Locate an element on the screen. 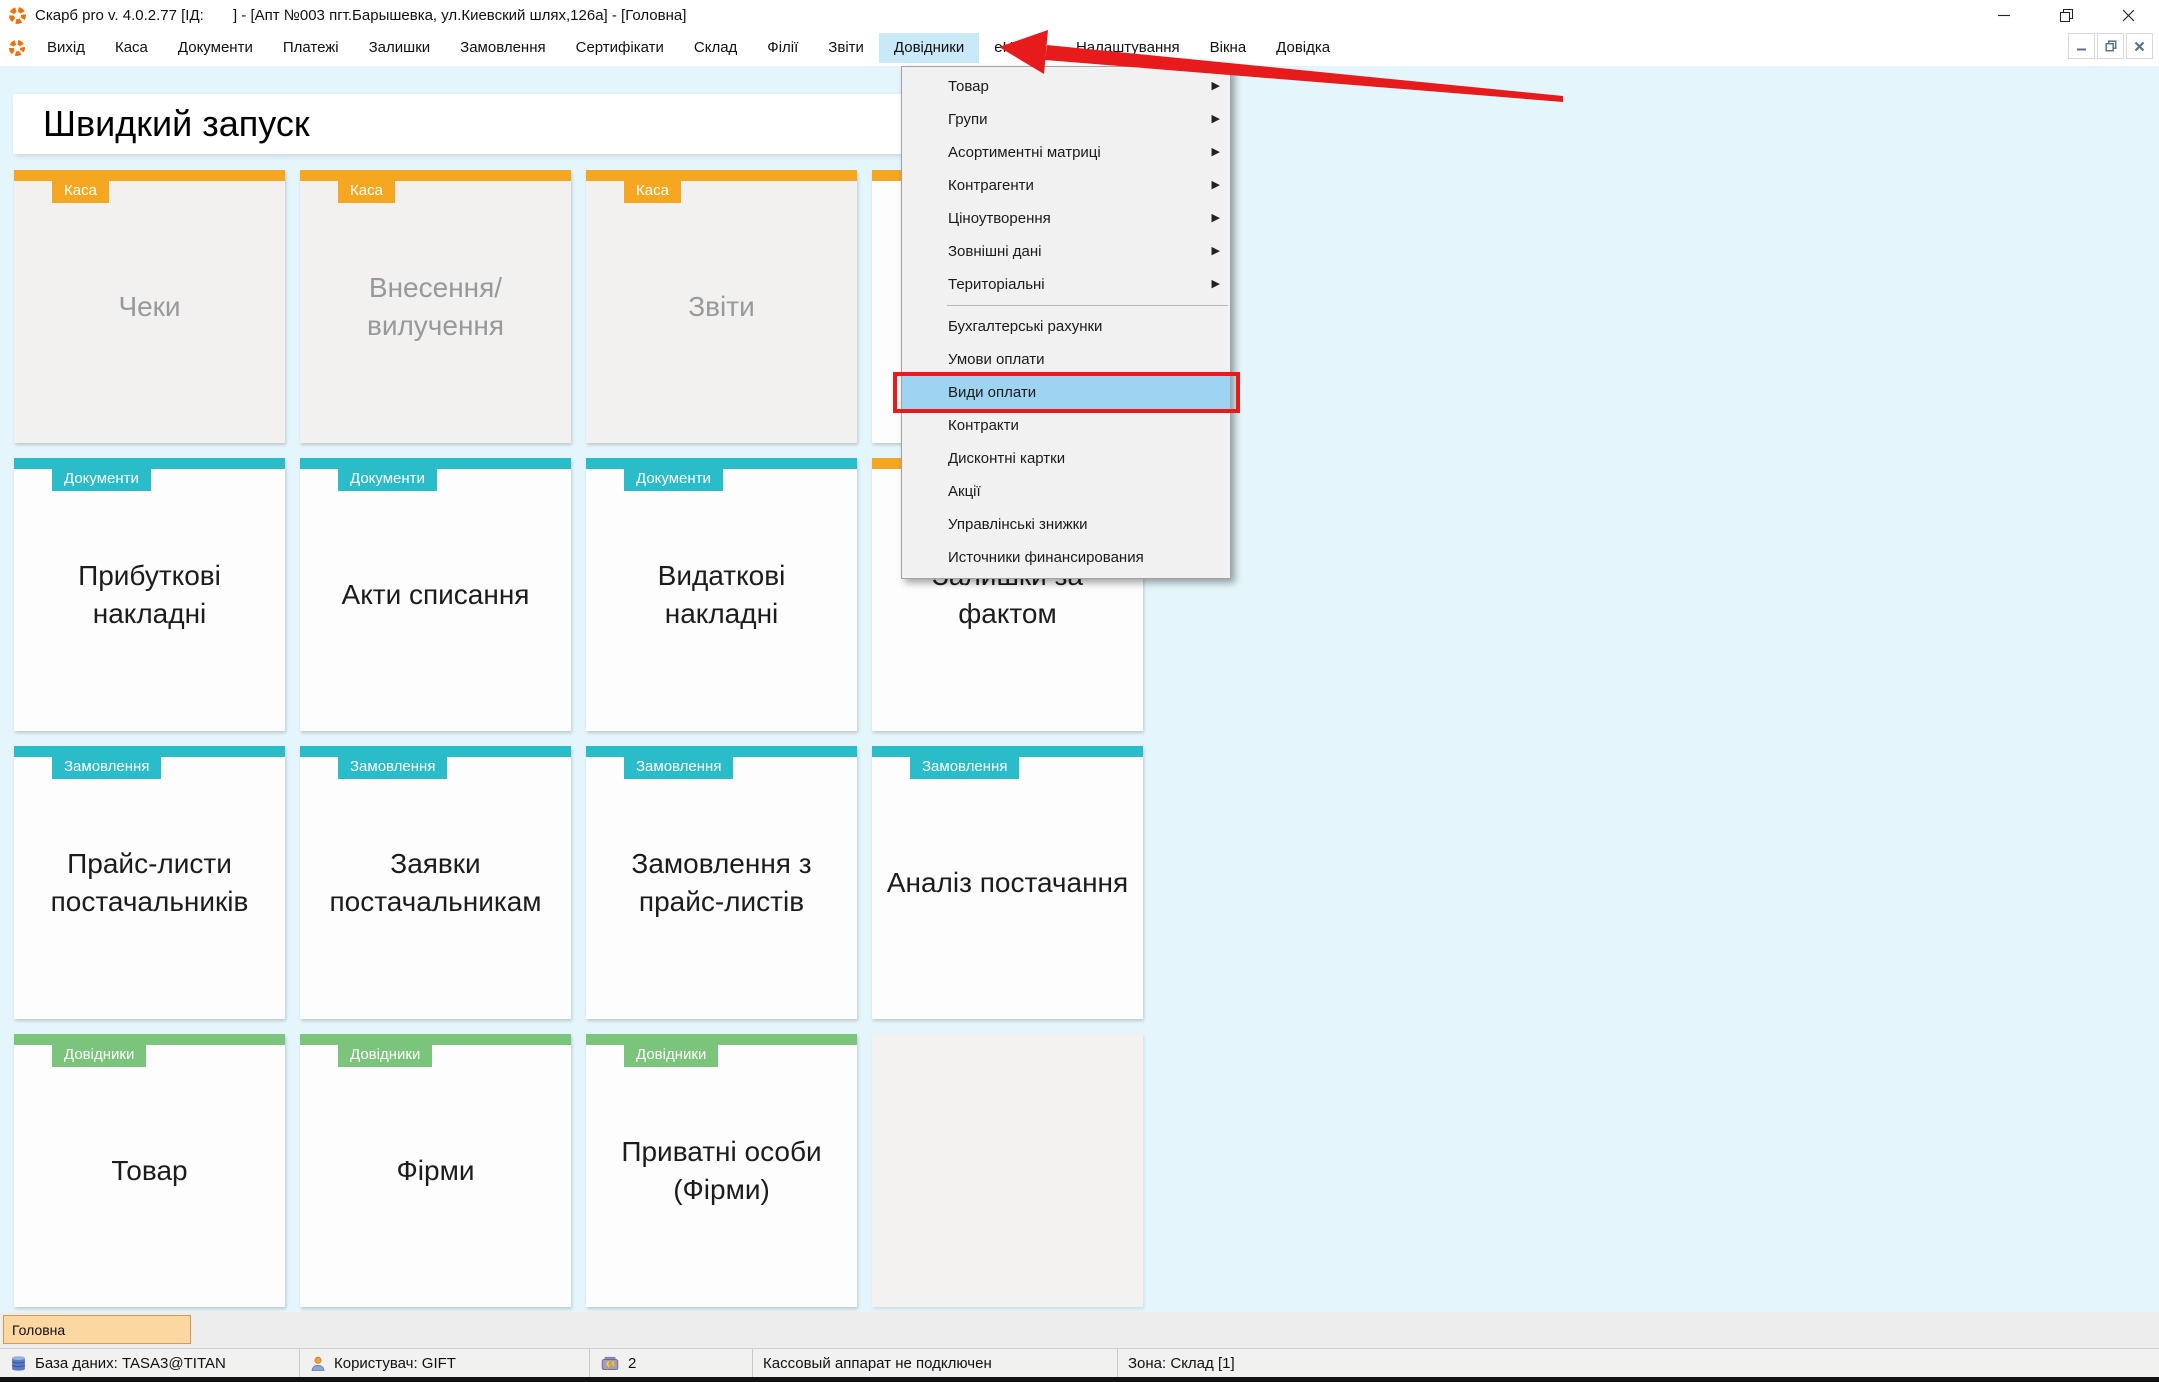 Image resolution: width=2159 pixels, height=1382 pixels. tile-label: Акти списання is located at coordinates (435, 594).